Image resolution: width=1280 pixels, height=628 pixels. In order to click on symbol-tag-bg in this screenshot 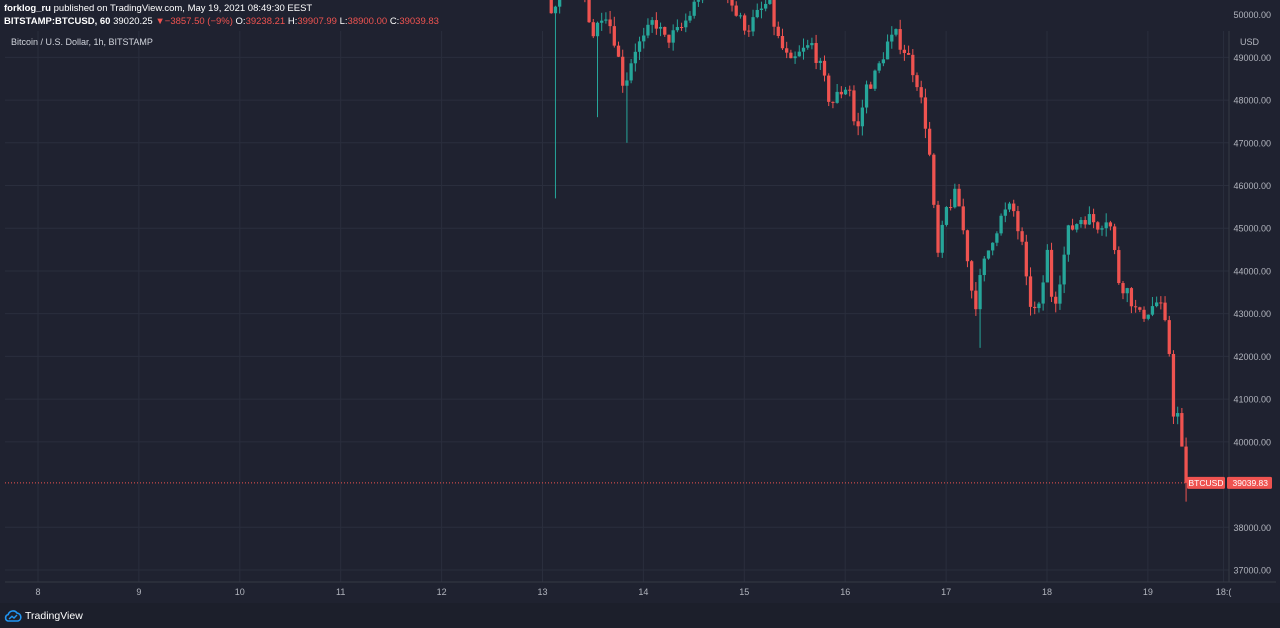, I will do `click(1206, 482)`.